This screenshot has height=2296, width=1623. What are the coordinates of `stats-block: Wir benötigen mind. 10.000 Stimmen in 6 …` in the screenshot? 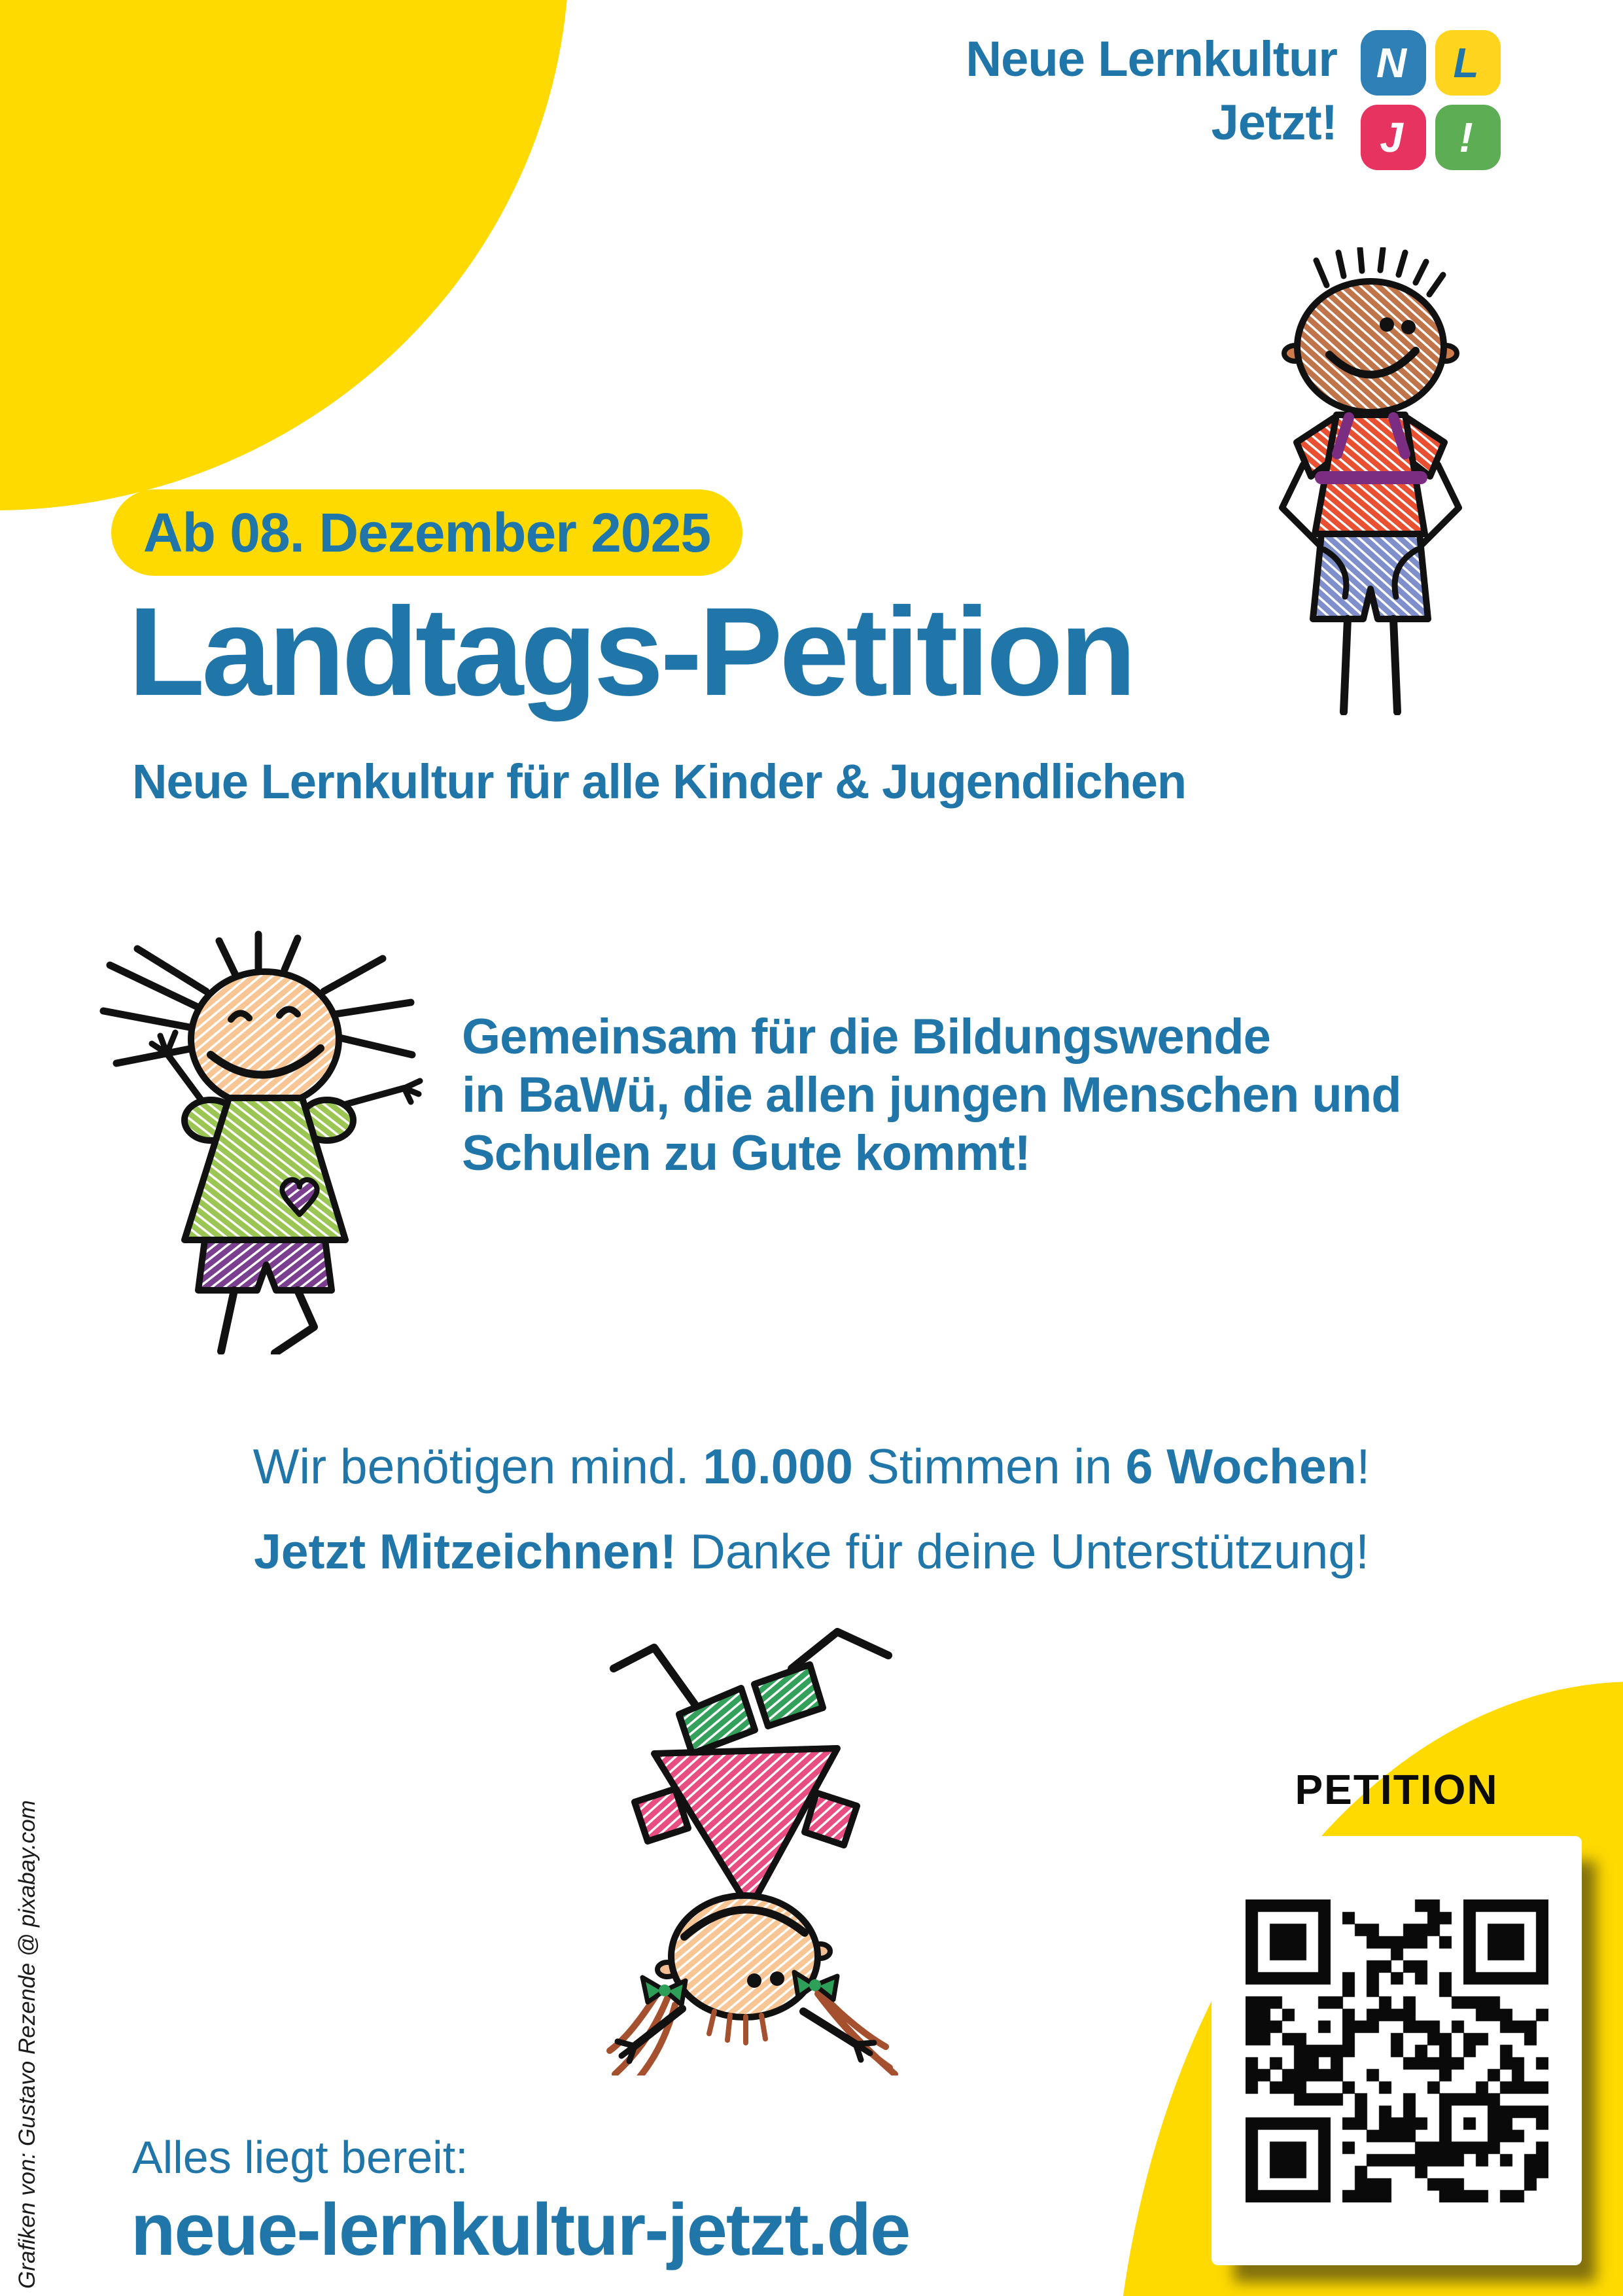 It's located at (812, 1509).